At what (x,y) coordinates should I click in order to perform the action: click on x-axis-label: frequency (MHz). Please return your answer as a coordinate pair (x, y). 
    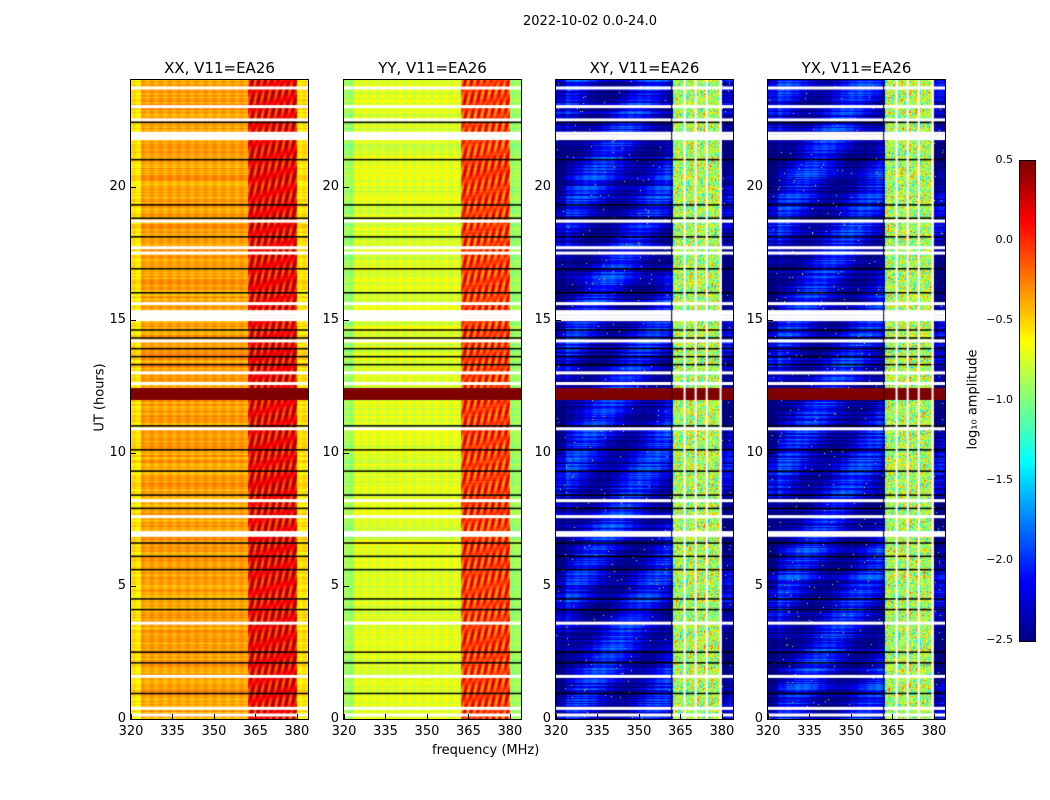
    Looking at the image, I should click on (486, 750).